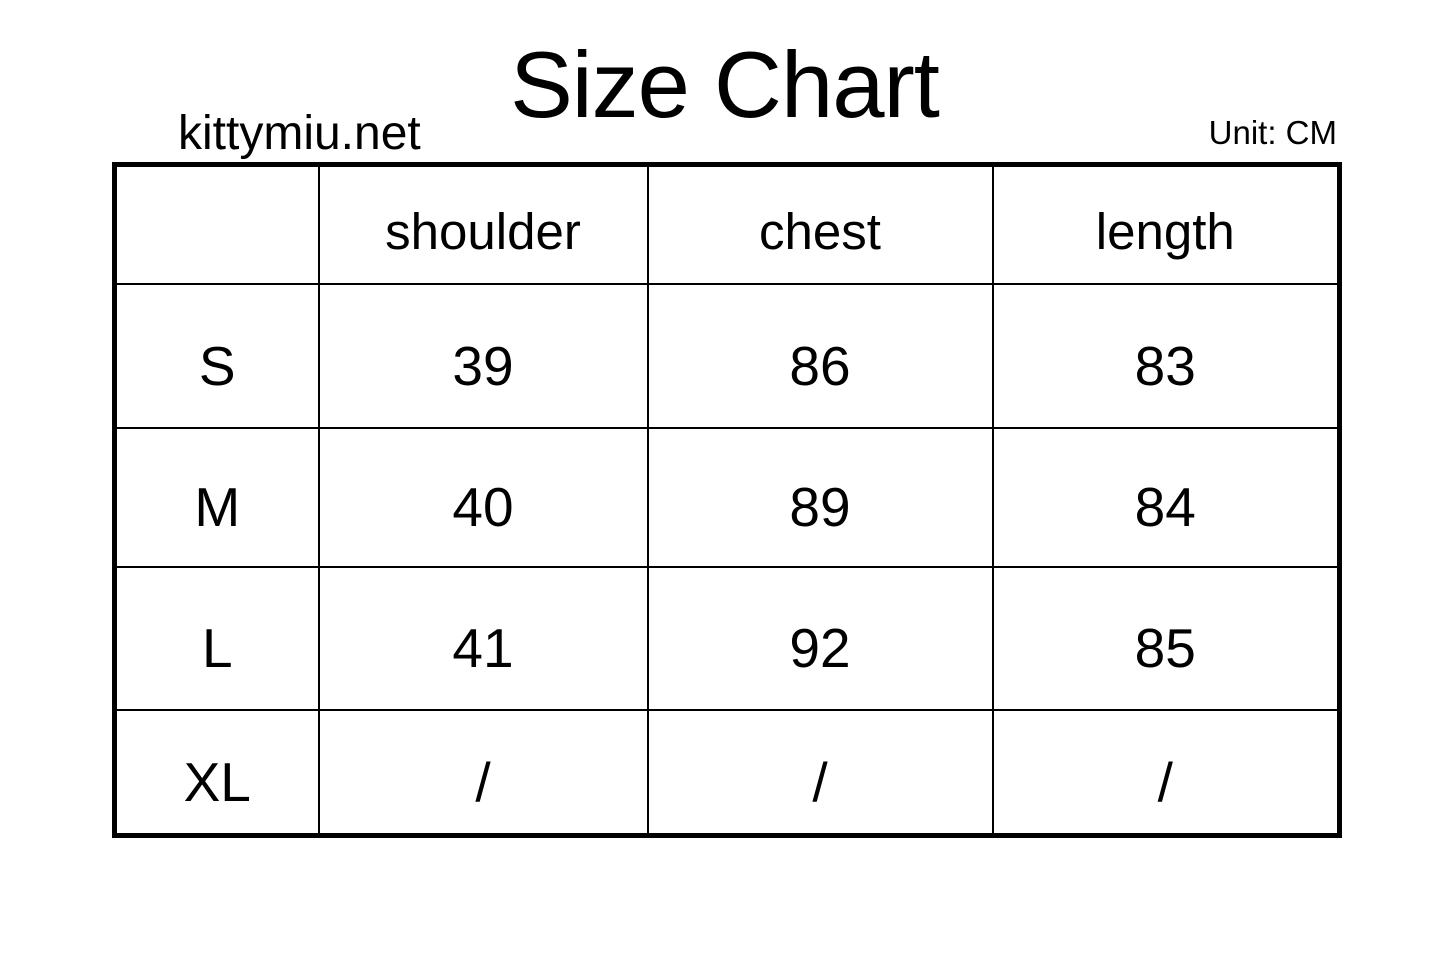 The image size is (1440, 968). Describe the element at coordinates (1272, 132) in the screenshot. I see `unit-label: Unit: CM` at that location.